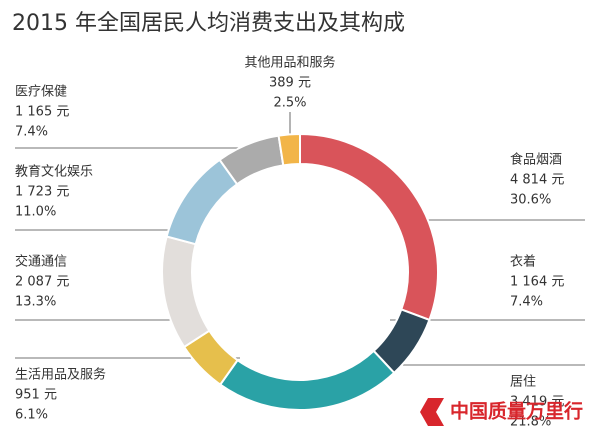  Describe the element at coordinates (523, 382) in the screenshot. I see `category-label: 居住` at that location.